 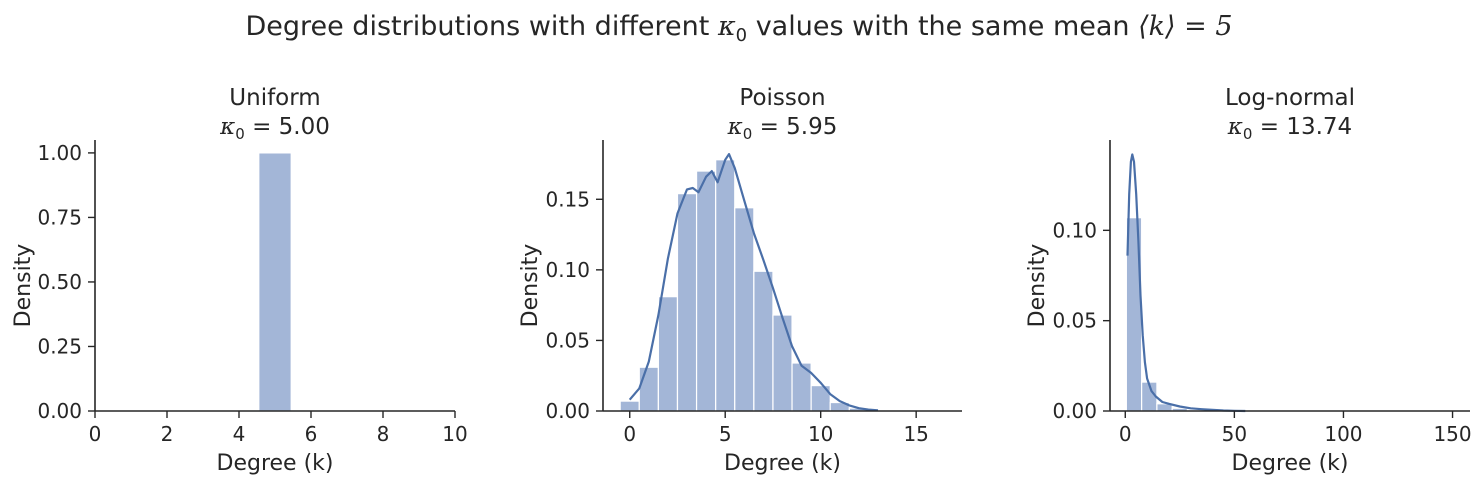 What do you see at coordinates (942, 26) in the screenshot?
I see `figure-title-middle: values with the same mean` at bounding box center [942, 26].